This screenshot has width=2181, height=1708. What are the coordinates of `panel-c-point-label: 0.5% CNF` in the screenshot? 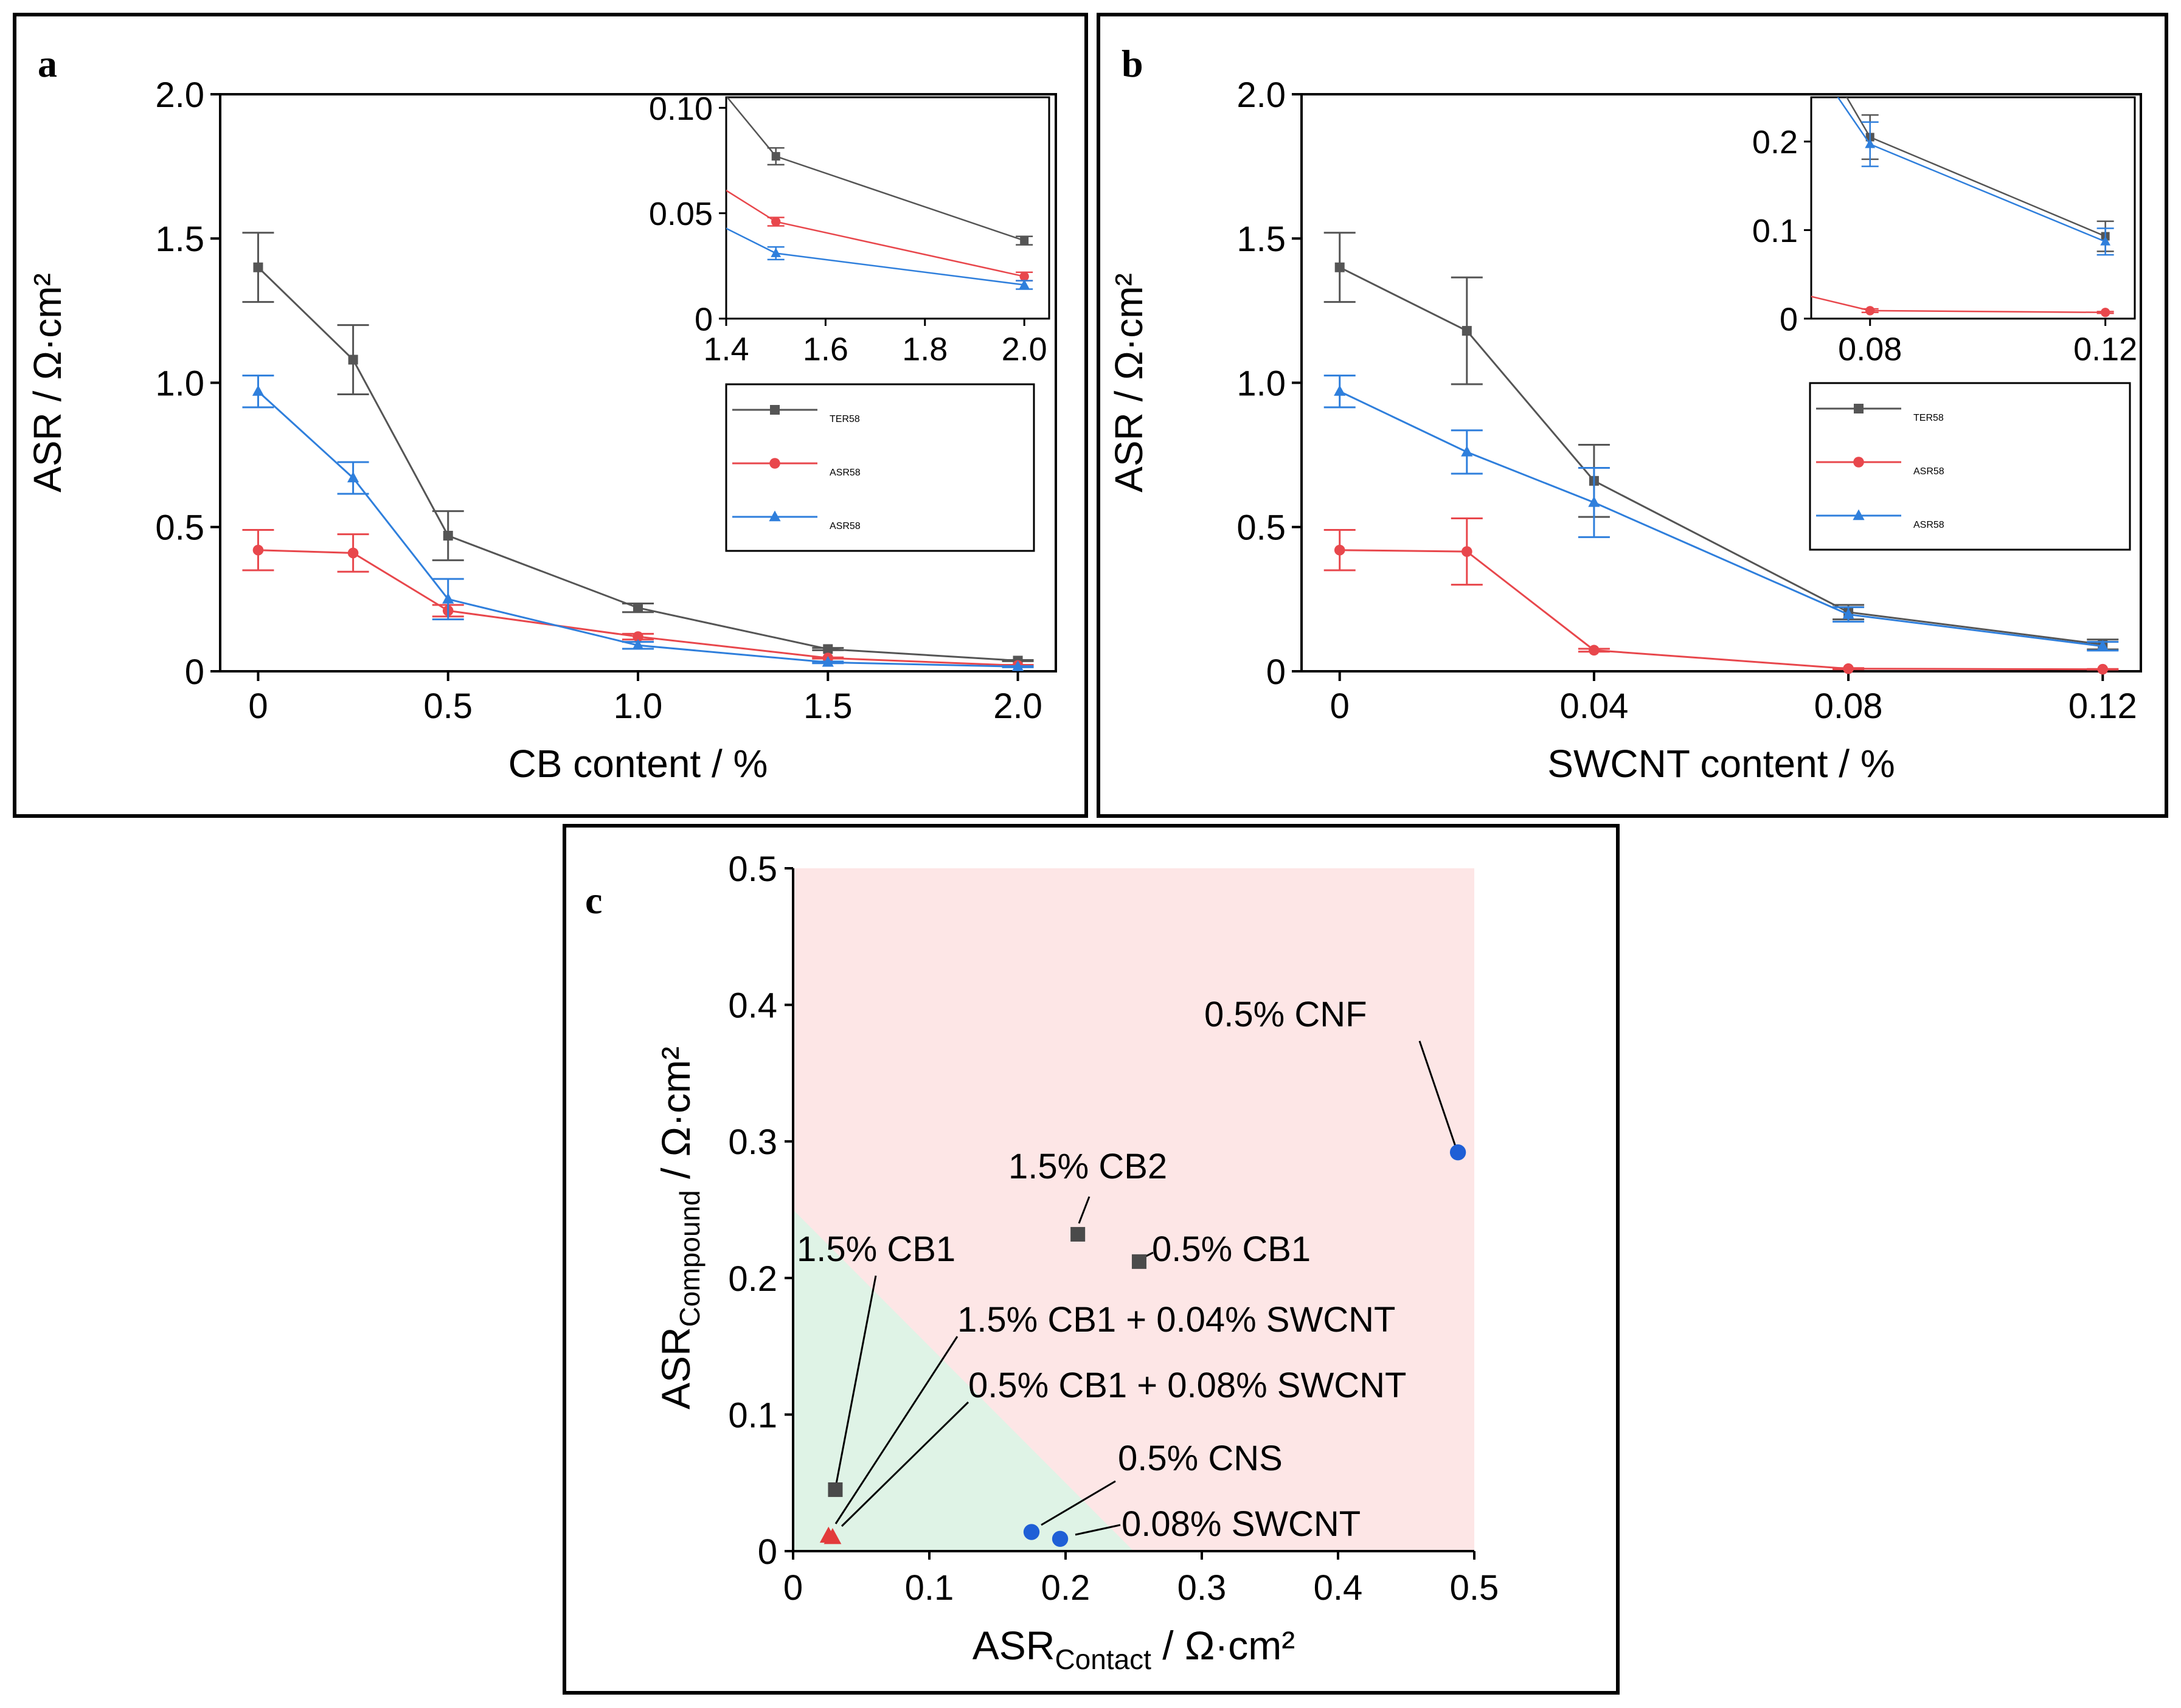 It's located at (1285, 1015).